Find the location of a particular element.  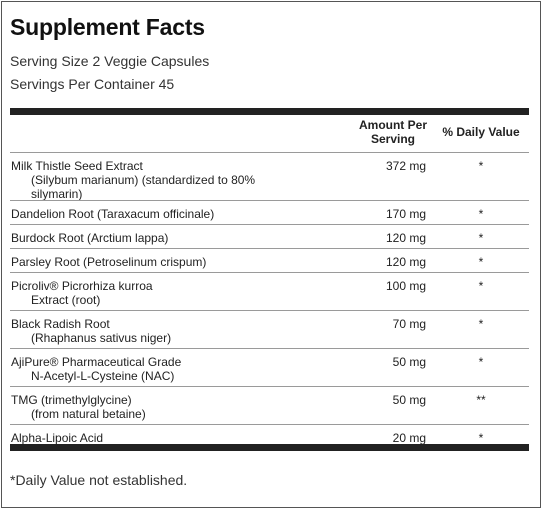

ingredient-line1: TMG (trimethylglycine) is located at coordinates (71, 400).